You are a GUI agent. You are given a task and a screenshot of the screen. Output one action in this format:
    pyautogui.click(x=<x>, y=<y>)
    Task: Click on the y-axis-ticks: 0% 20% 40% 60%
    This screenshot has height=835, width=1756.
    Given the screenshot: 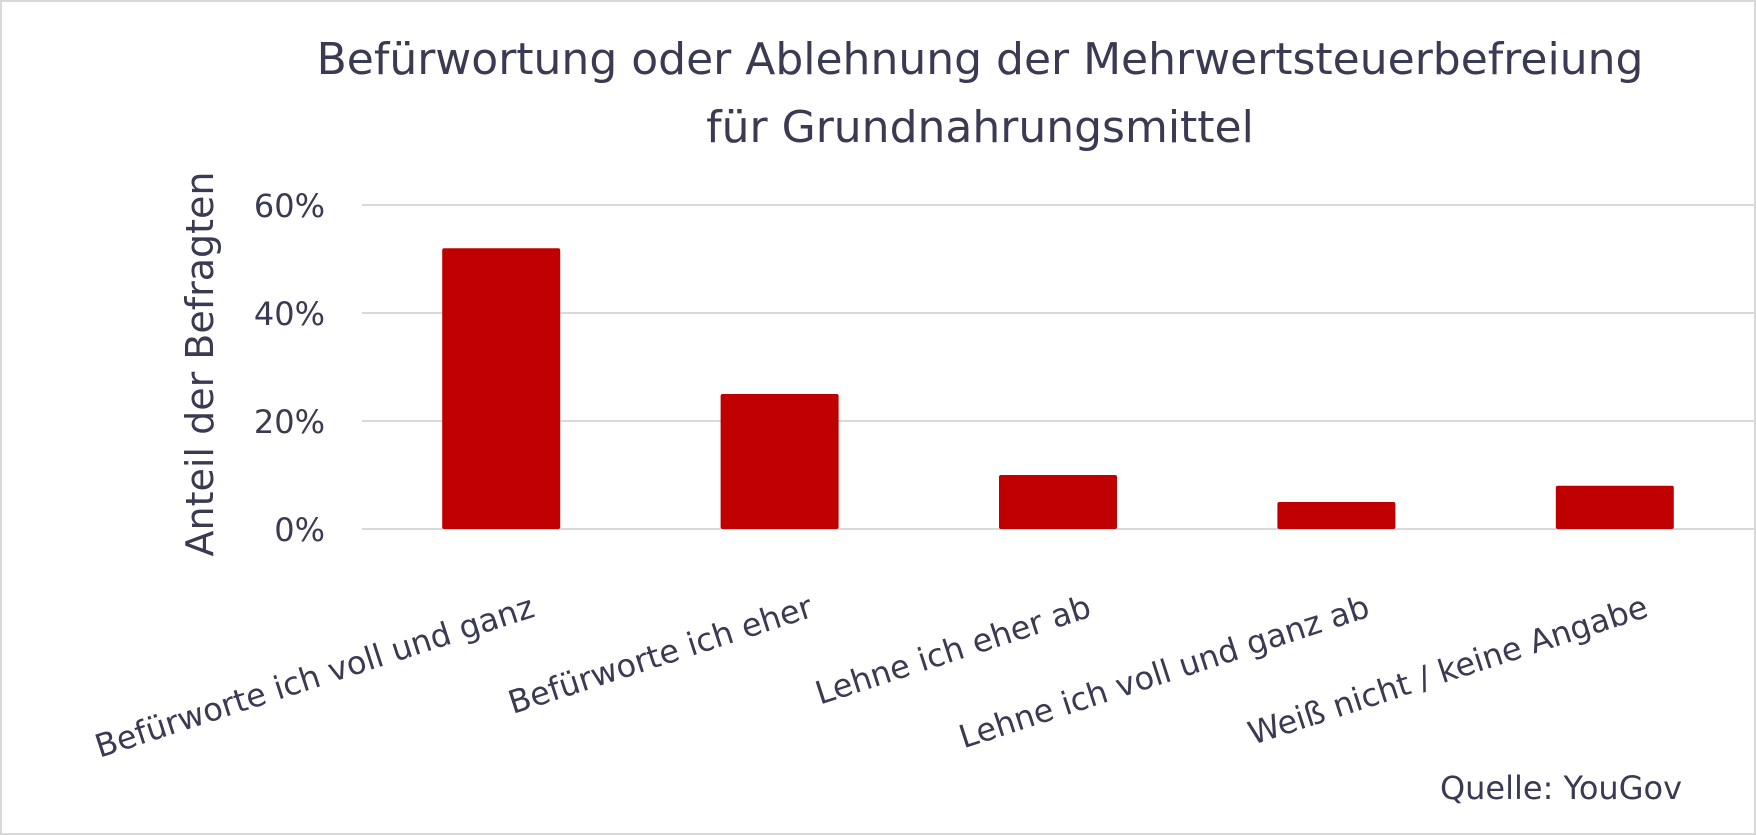 What is the action you would take?
    pyautogui.click(x=289, y=368)
    